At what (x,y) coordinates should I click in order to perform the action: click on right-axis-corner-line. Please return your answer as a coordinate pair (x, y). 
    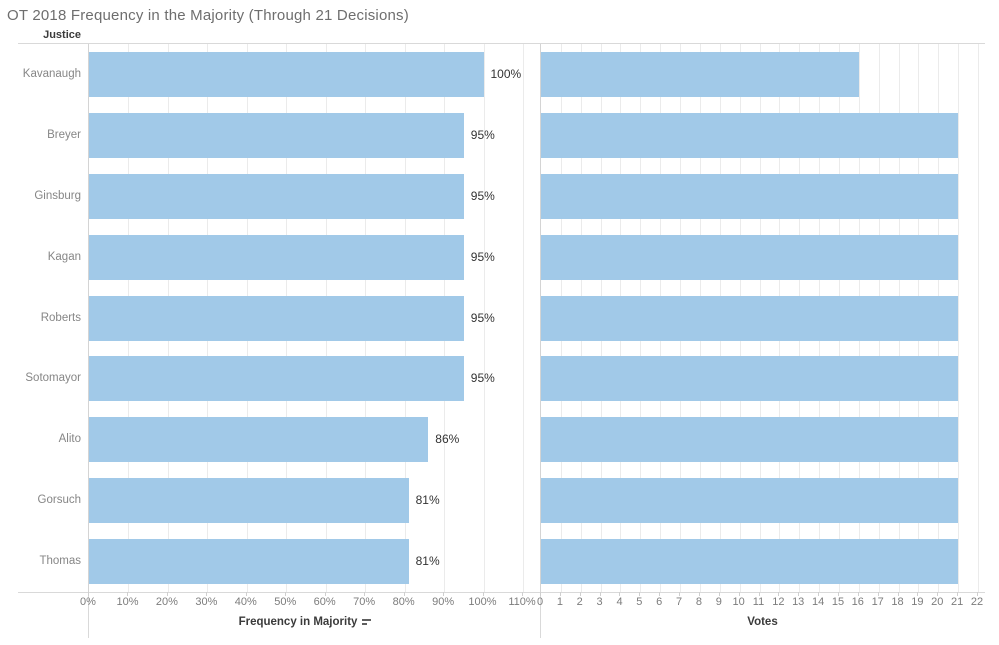
    Looking at the image, I should click on (540, 615).